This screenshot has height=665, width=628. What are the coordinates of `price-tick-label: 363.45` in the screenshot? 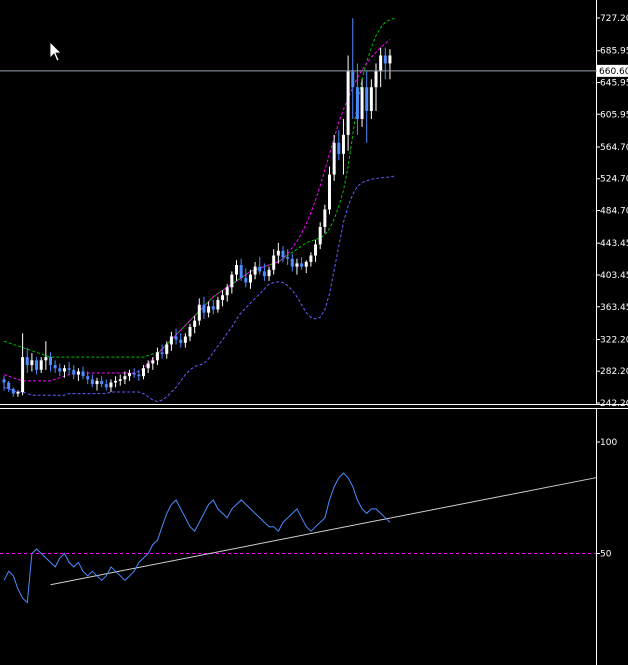 It's located at (614, 308).